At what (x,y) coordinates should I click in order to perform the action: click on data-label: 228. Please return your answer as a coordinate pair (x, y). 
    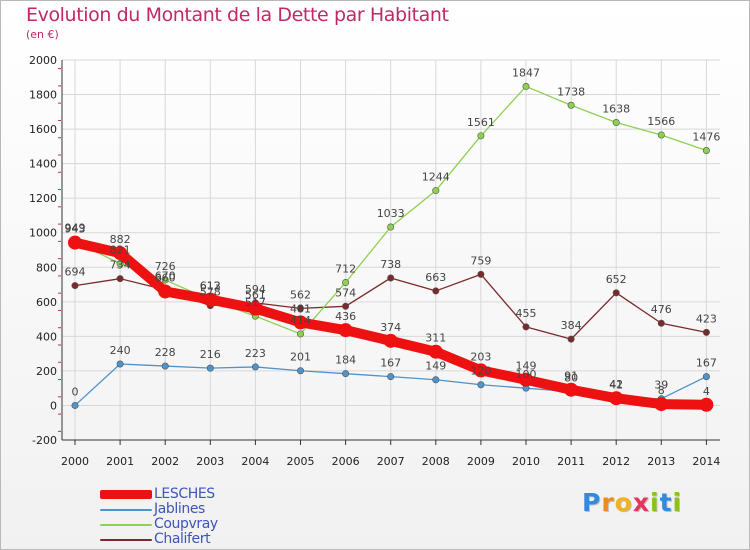
    Looking at the image, I should click on (165, 352).